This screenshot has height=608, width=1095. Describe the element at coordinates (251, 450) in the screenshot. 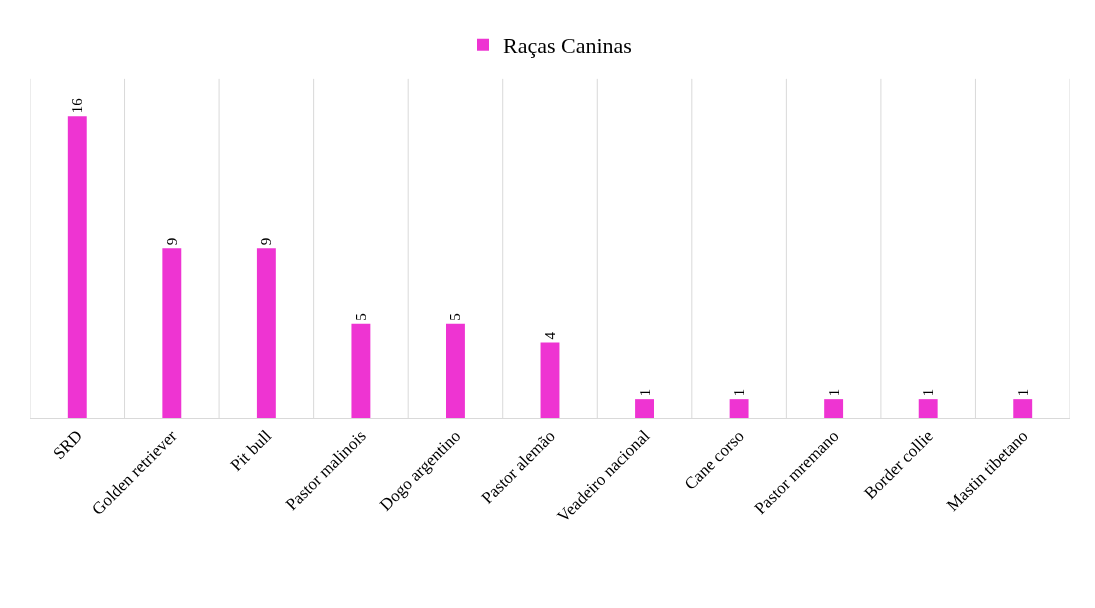

I see `x-tick-label: Pit bull` at that location.